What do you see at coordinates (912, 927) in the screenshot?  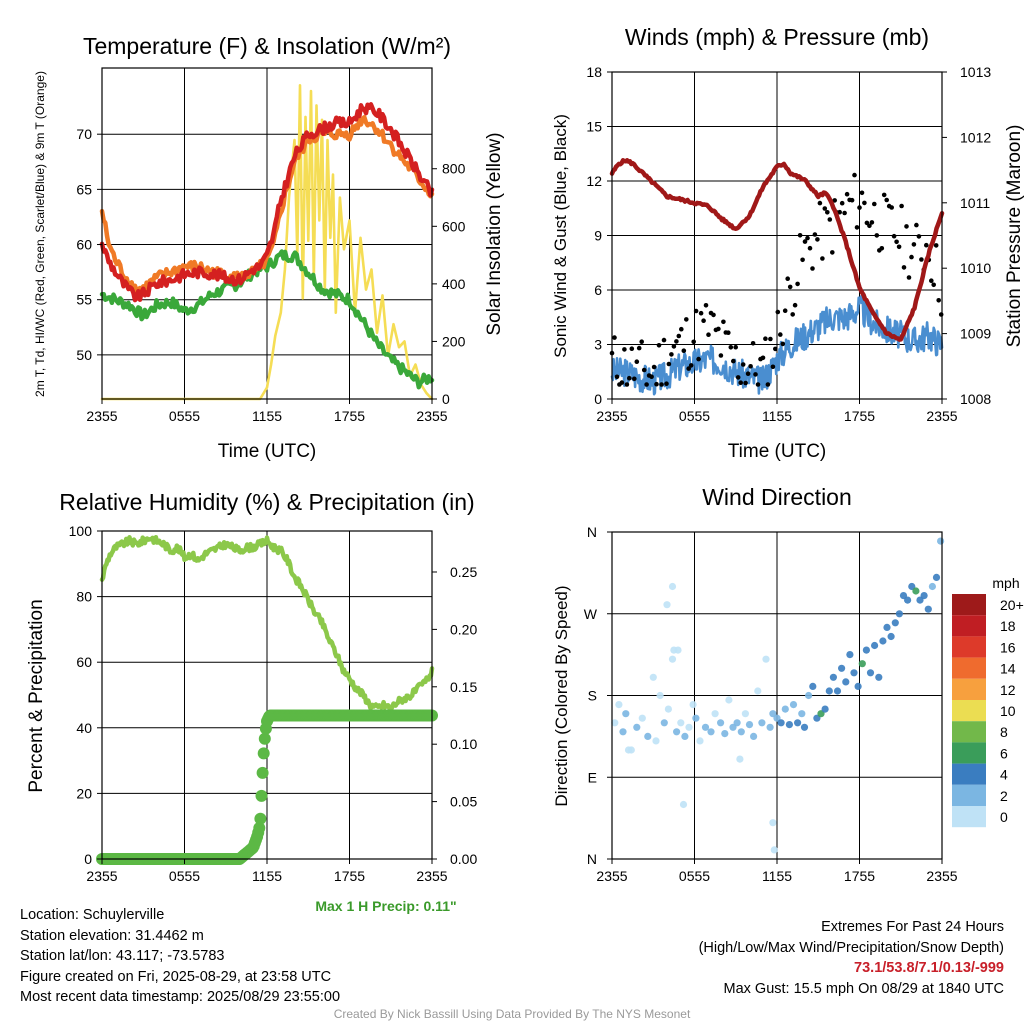 I see `extremes-title: Extremes For Past 24 Hours` at bounding box center [912, 927].